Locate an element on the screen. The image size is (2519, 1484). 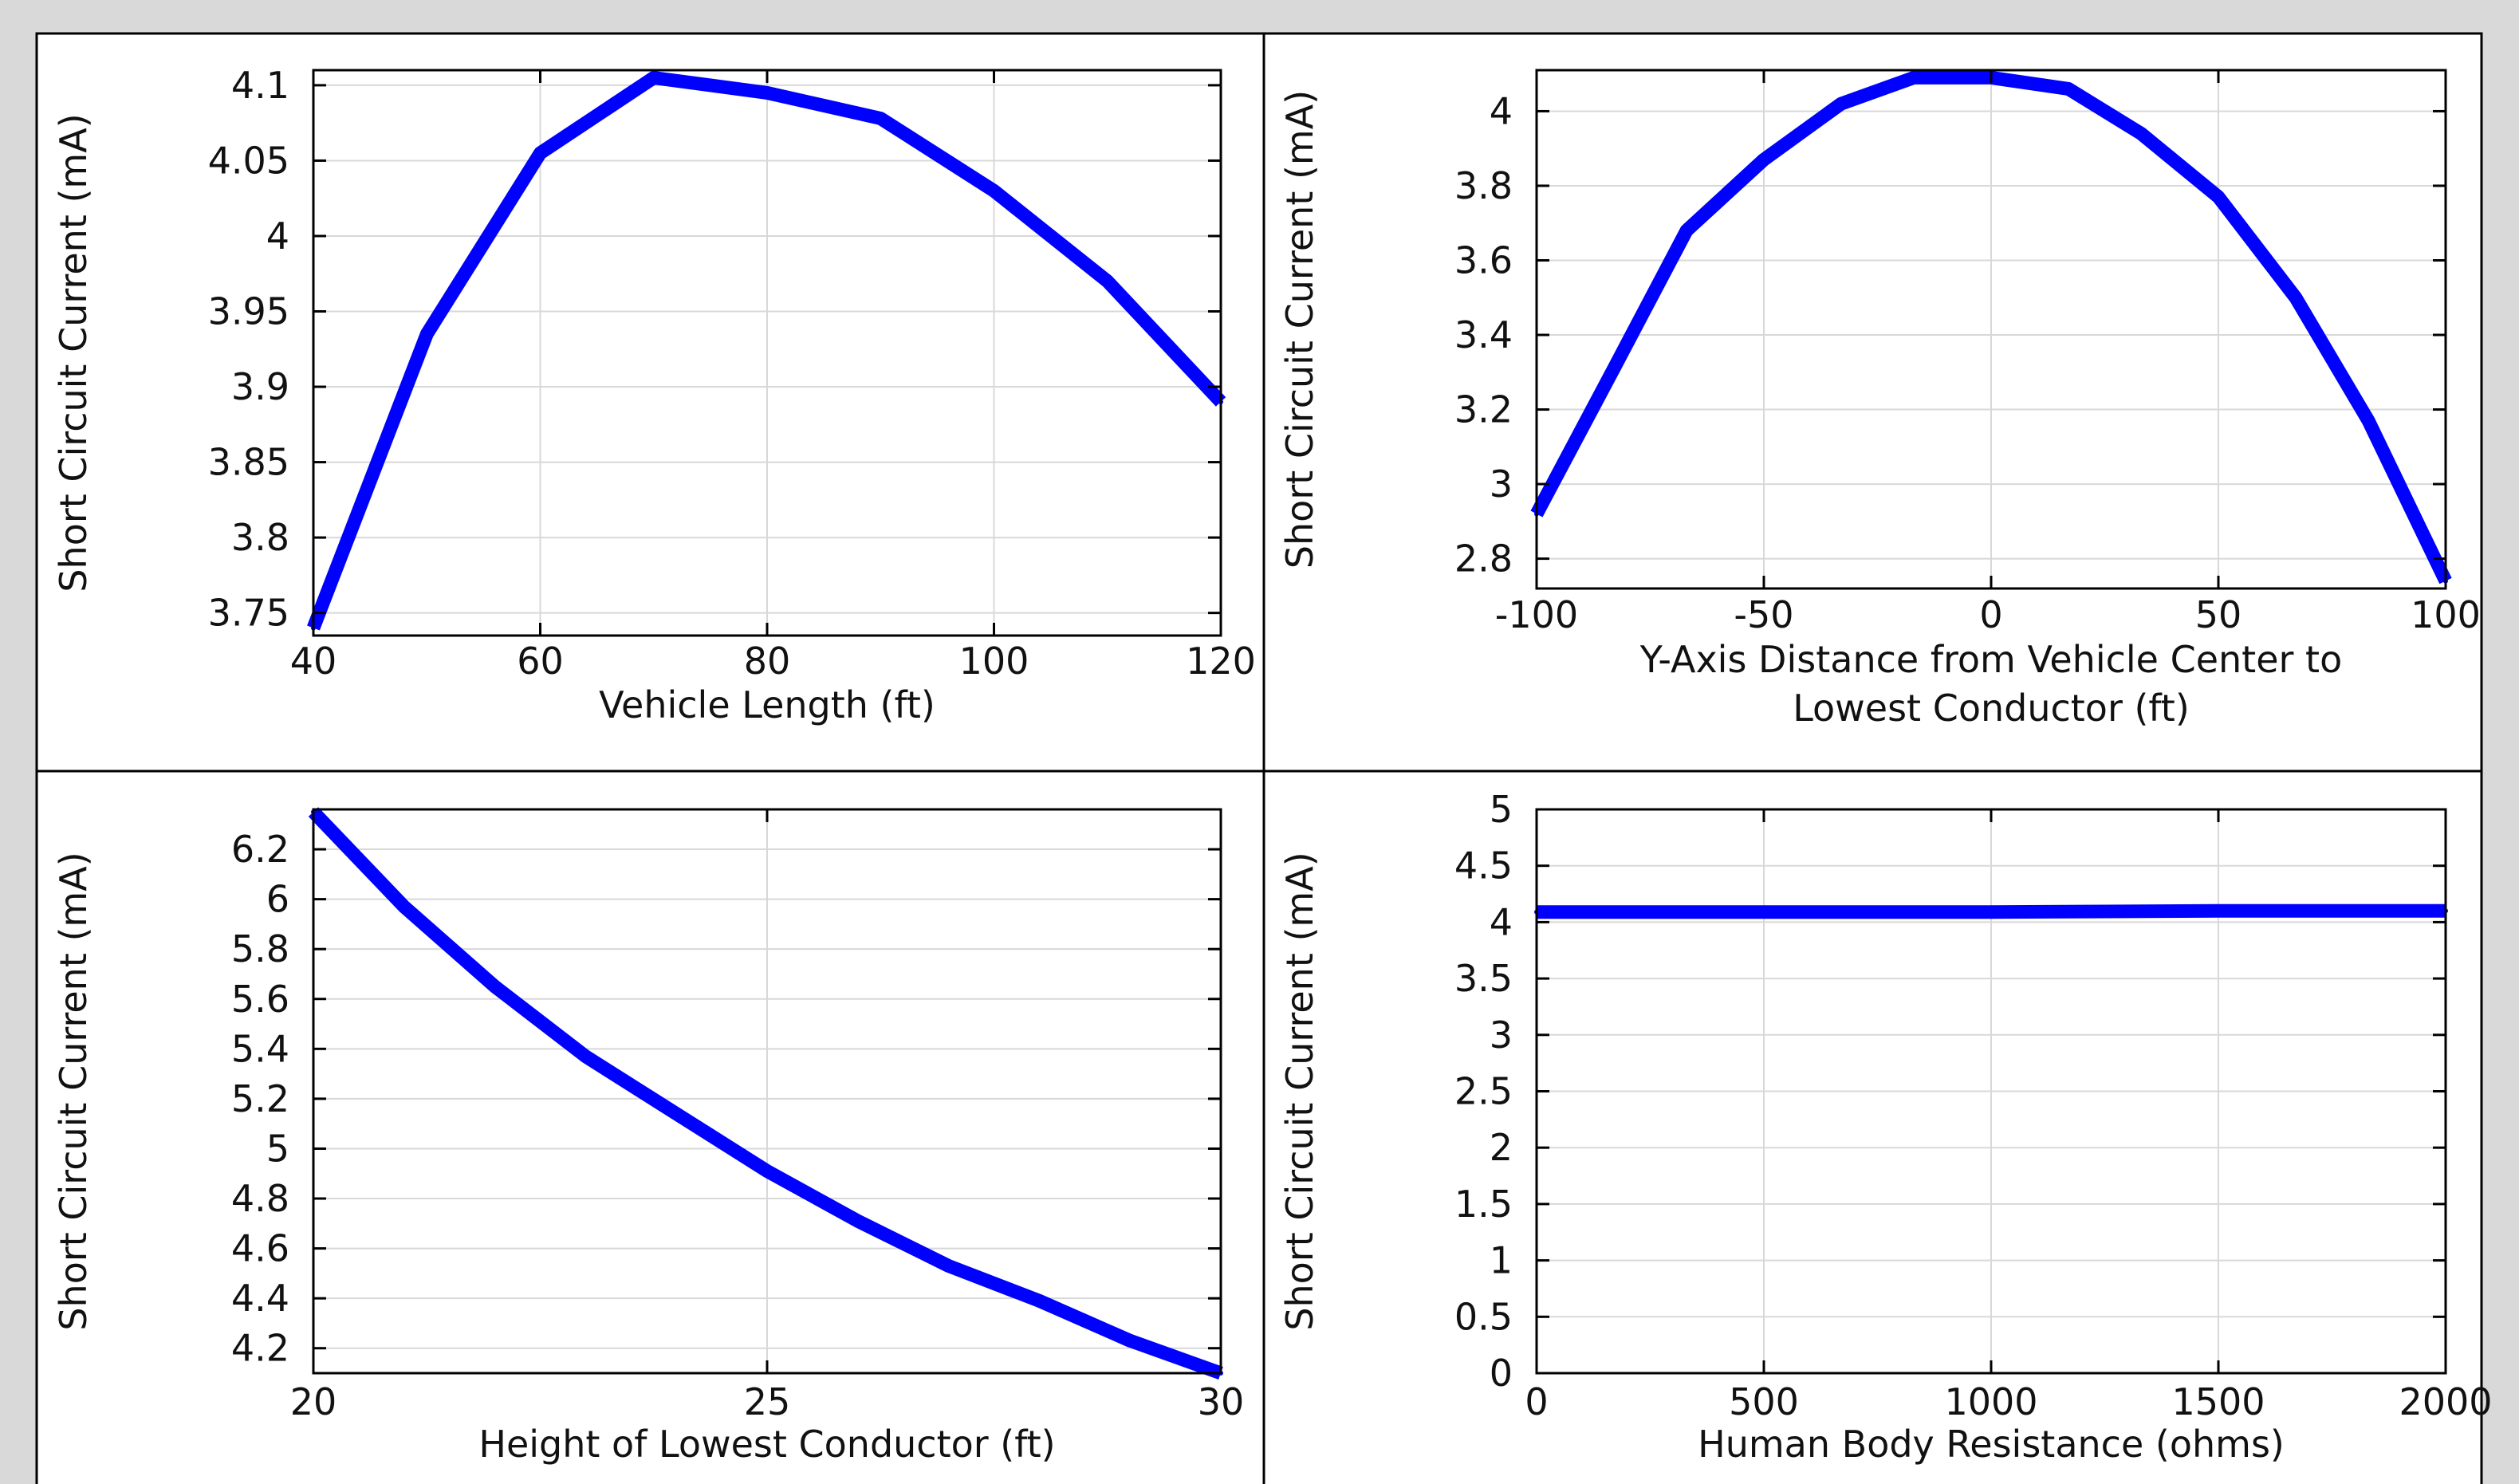
y-tick-label: 0 is located at coordinates (1502, 1374).